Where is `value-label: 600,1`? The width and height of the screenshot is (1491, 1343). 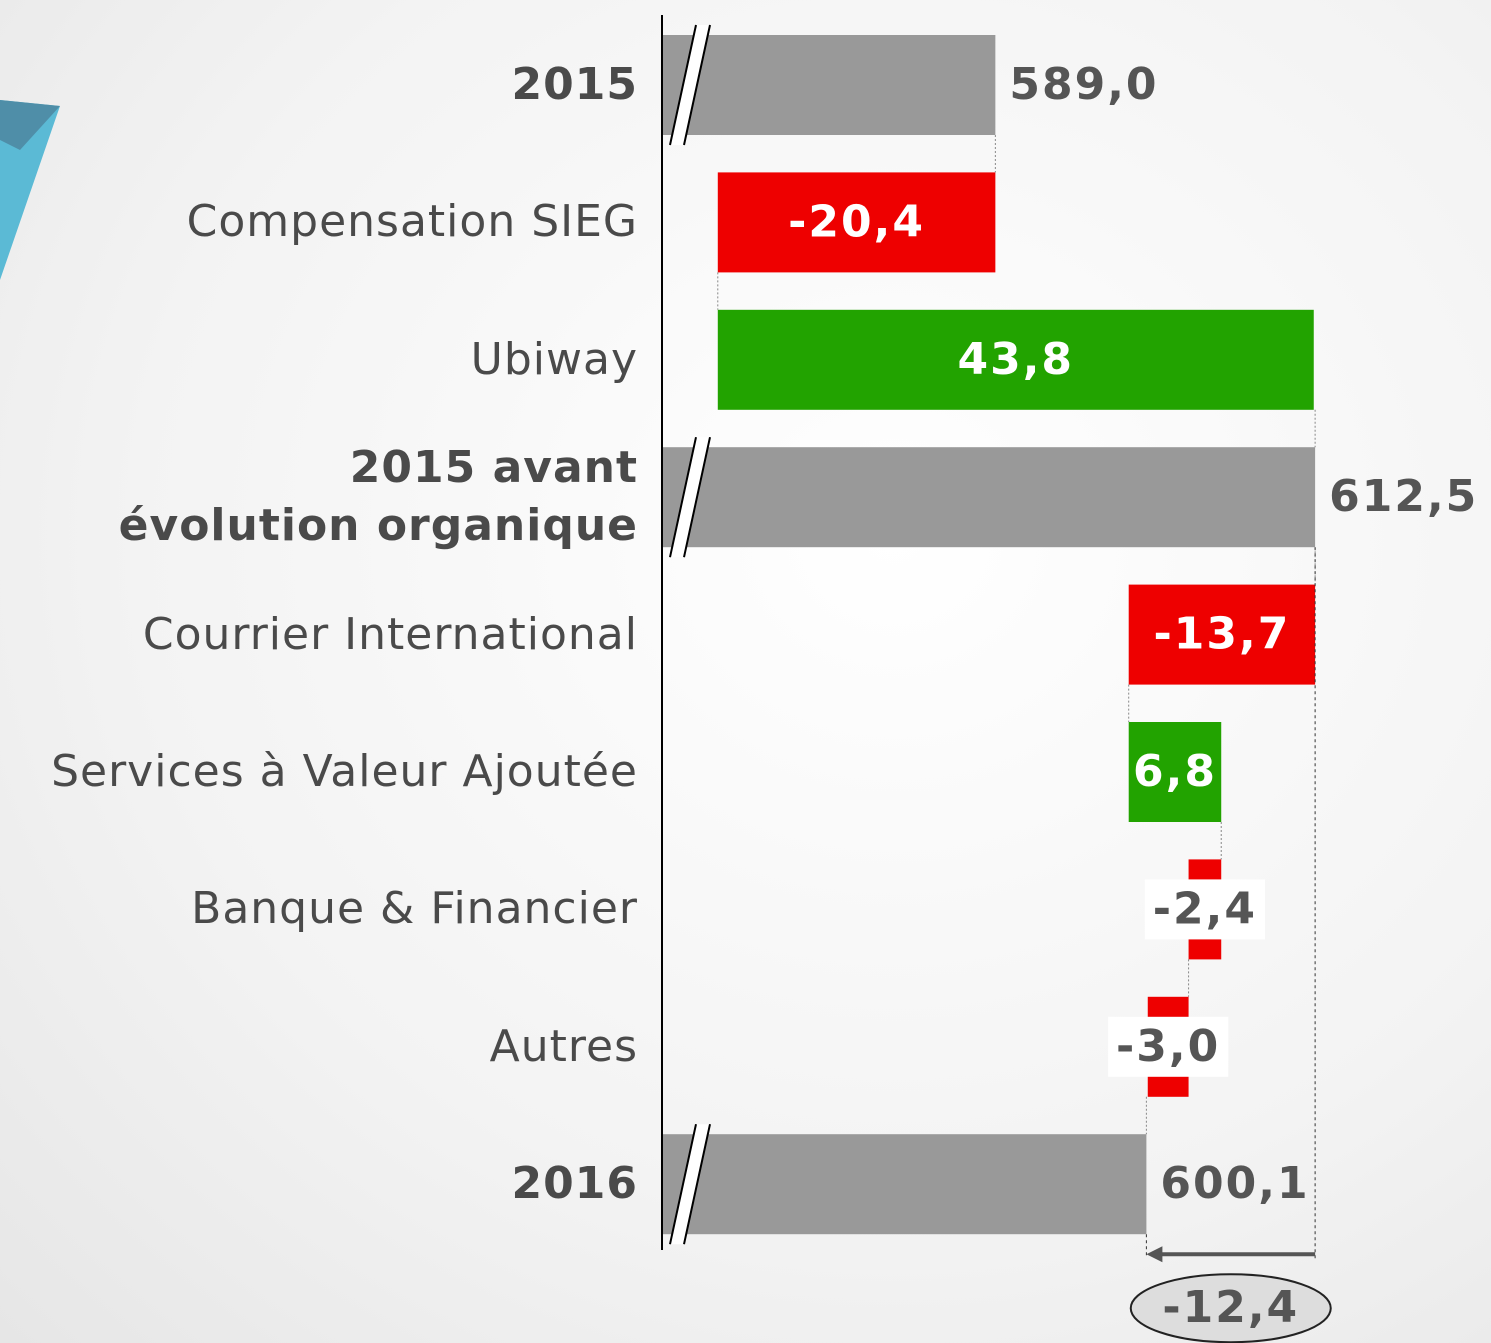 value-label: 600,1 is located at coordinates (1234, 1183).